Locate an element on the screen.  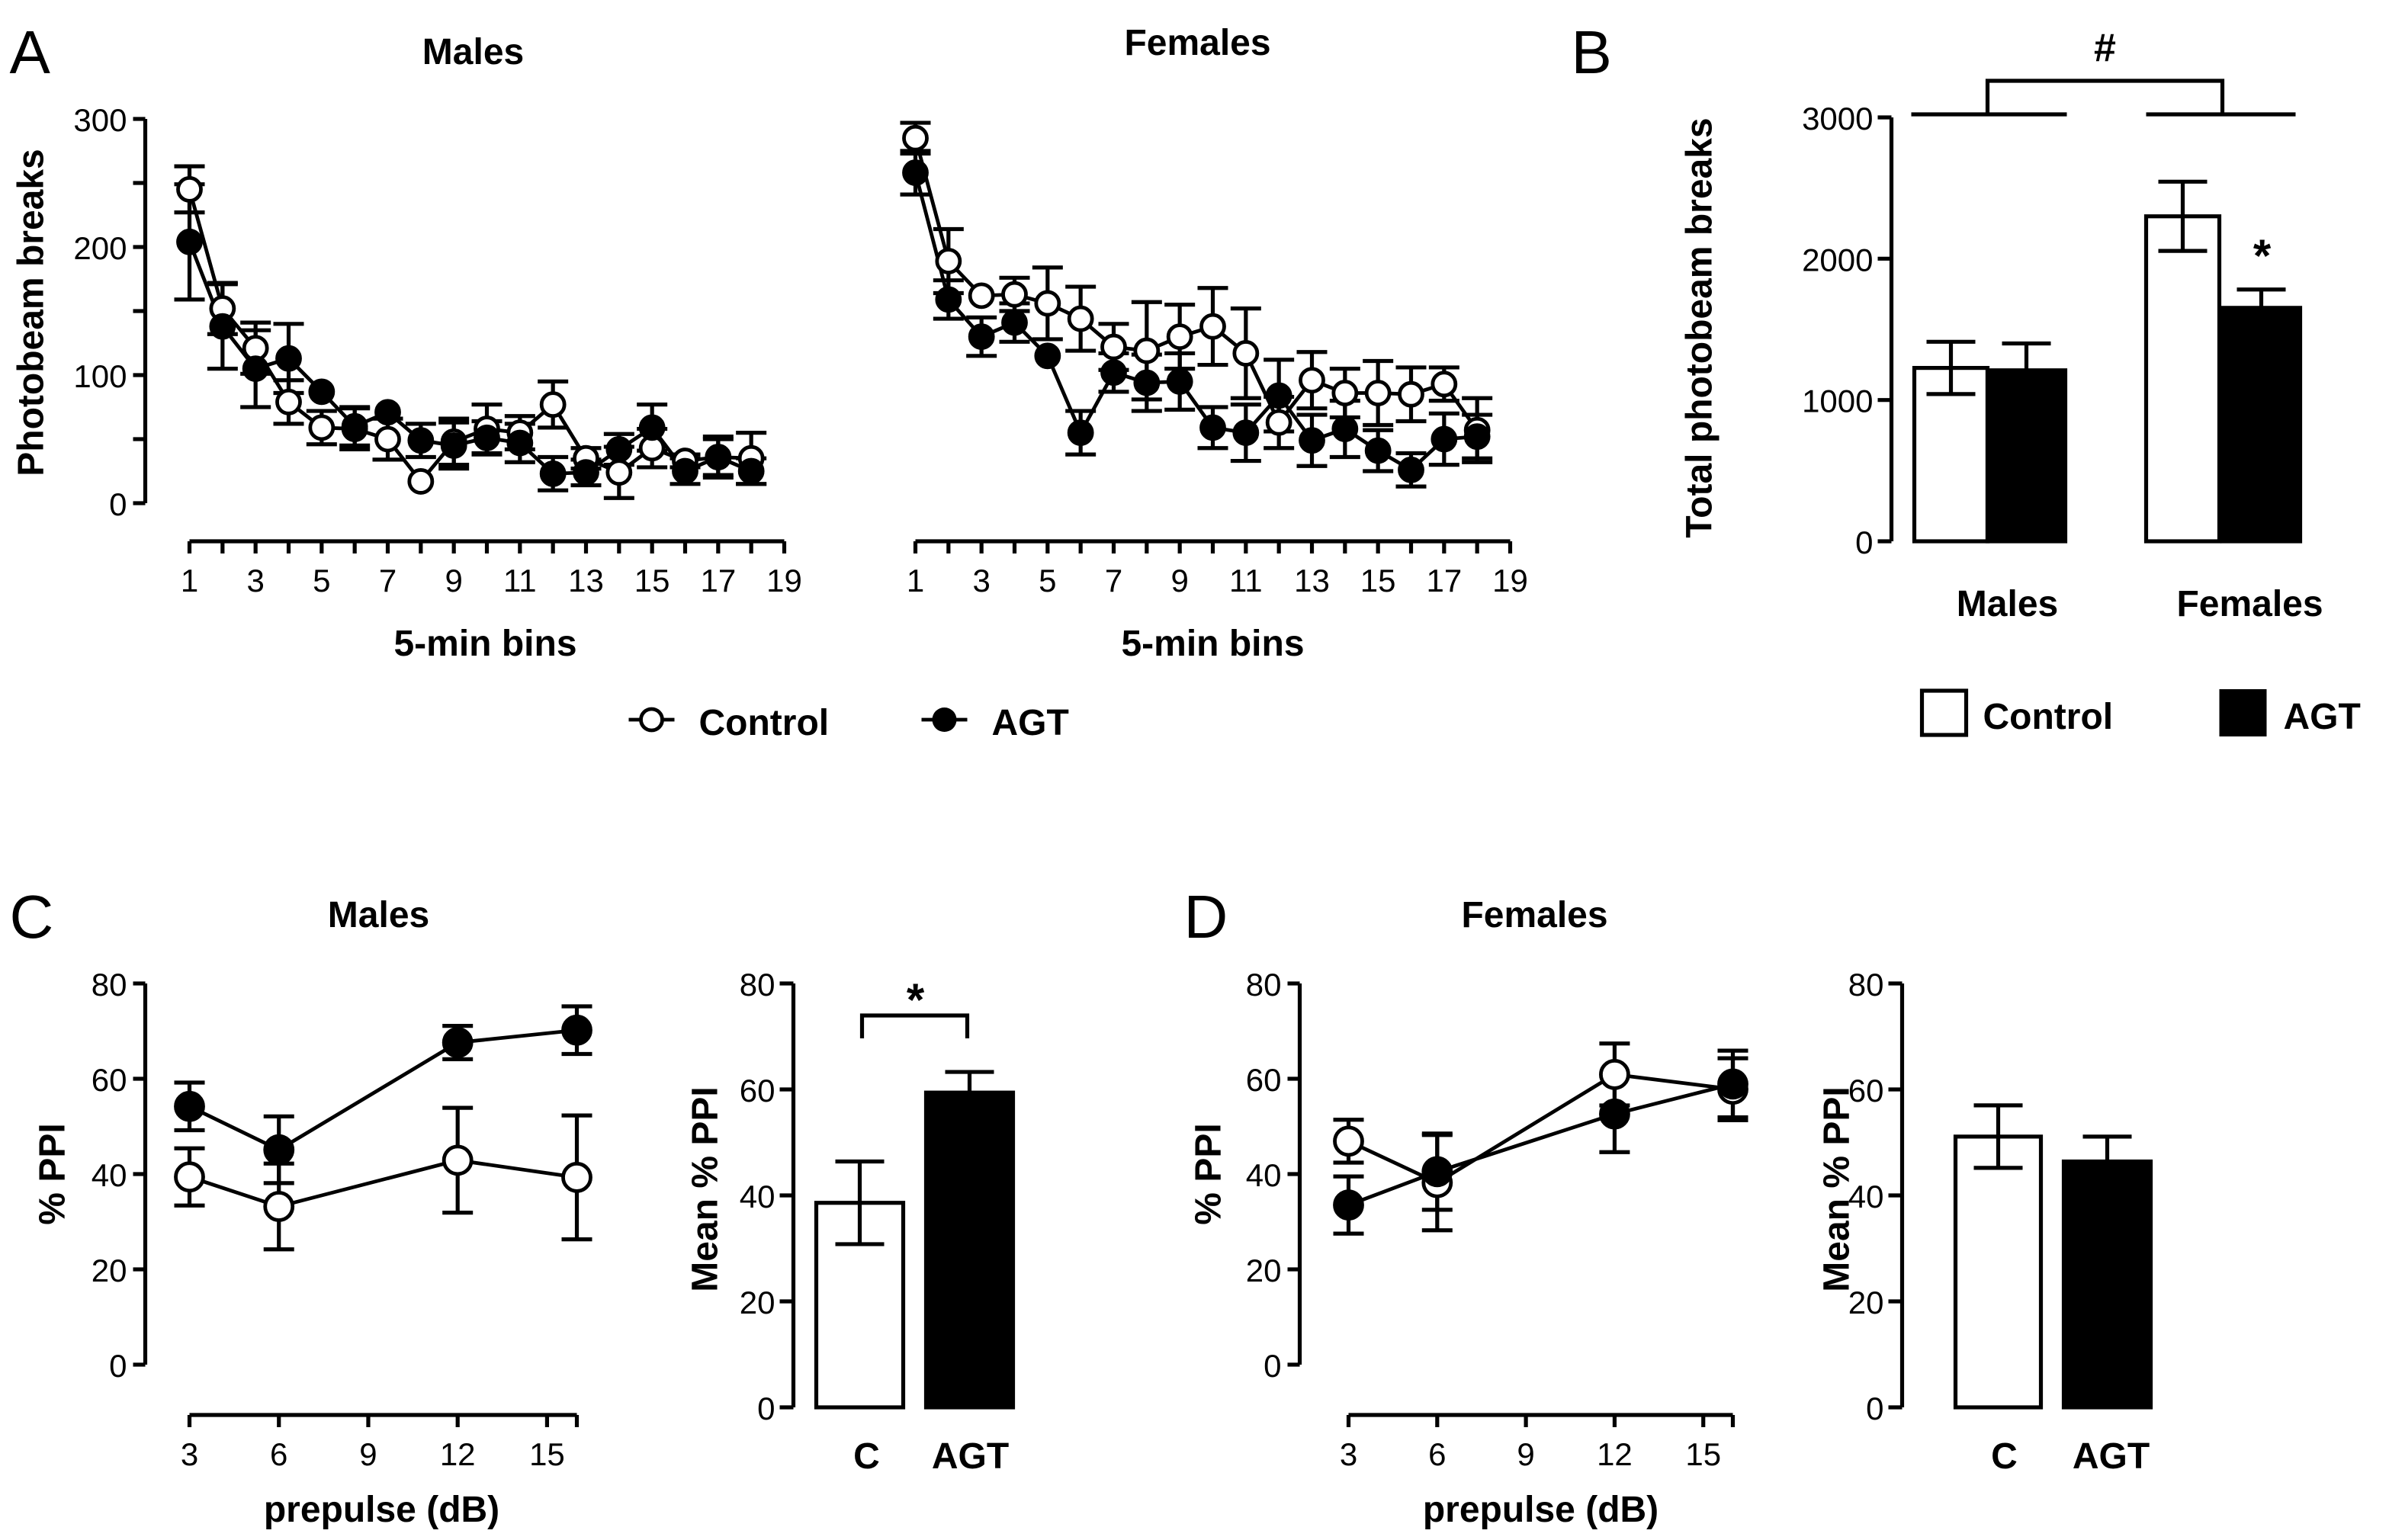
a-males-x-tick-label: 3 is located at coordinates (255, 581).